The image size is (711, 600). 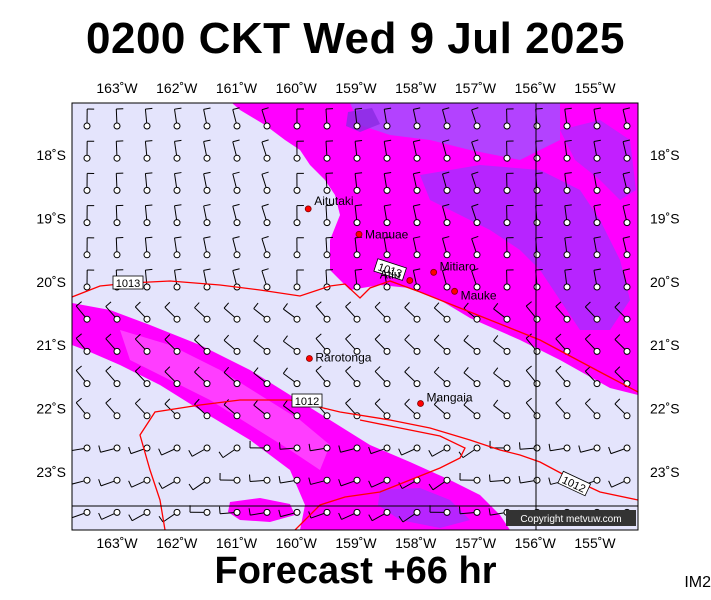 I want to click on lat-label-right: 20˚S, so click(x=665, y=282).